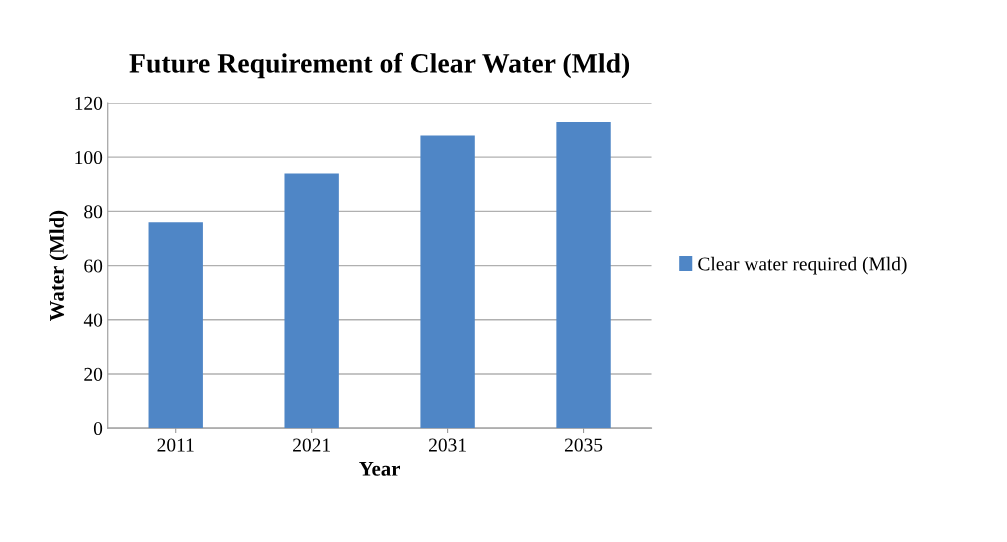 The width and height of the screenshot is (1007, 542). I want to click on legend-label: Clear water required (Mld), so click(802, 265).